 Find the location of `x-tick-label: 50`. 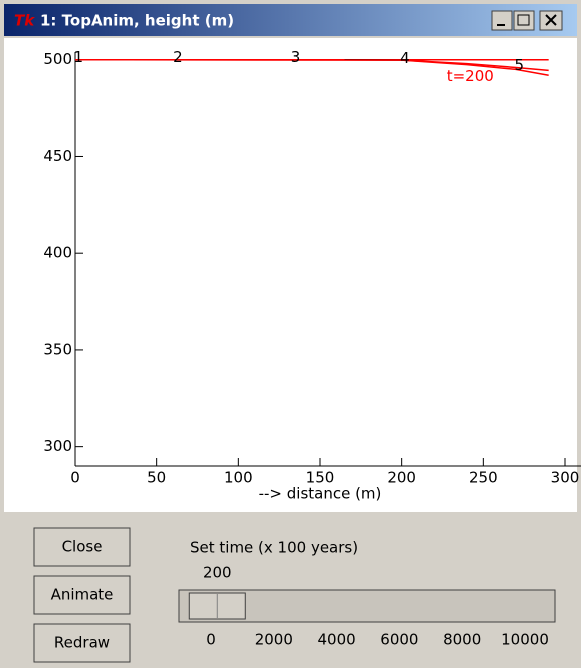

x-tick-label: 50 is located at coordinates (156, 478).